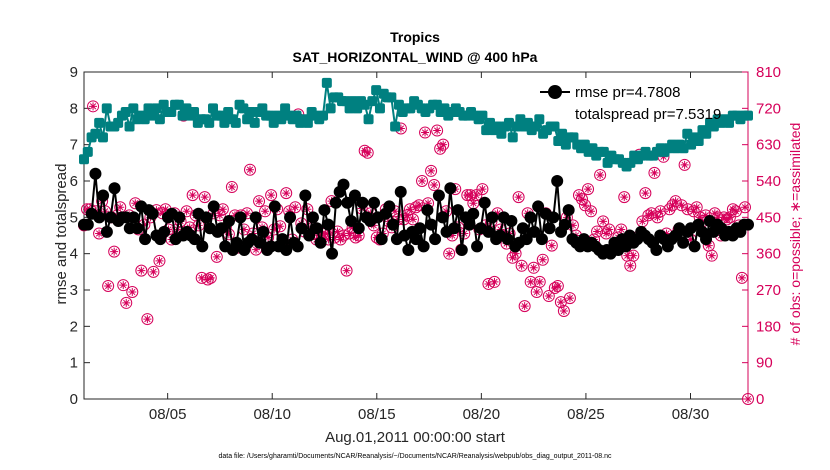  What do you see at coordinates (768, 145) in the screenshot?
I see `y-tick-label-right: 630` at bounding box center [768, 145].